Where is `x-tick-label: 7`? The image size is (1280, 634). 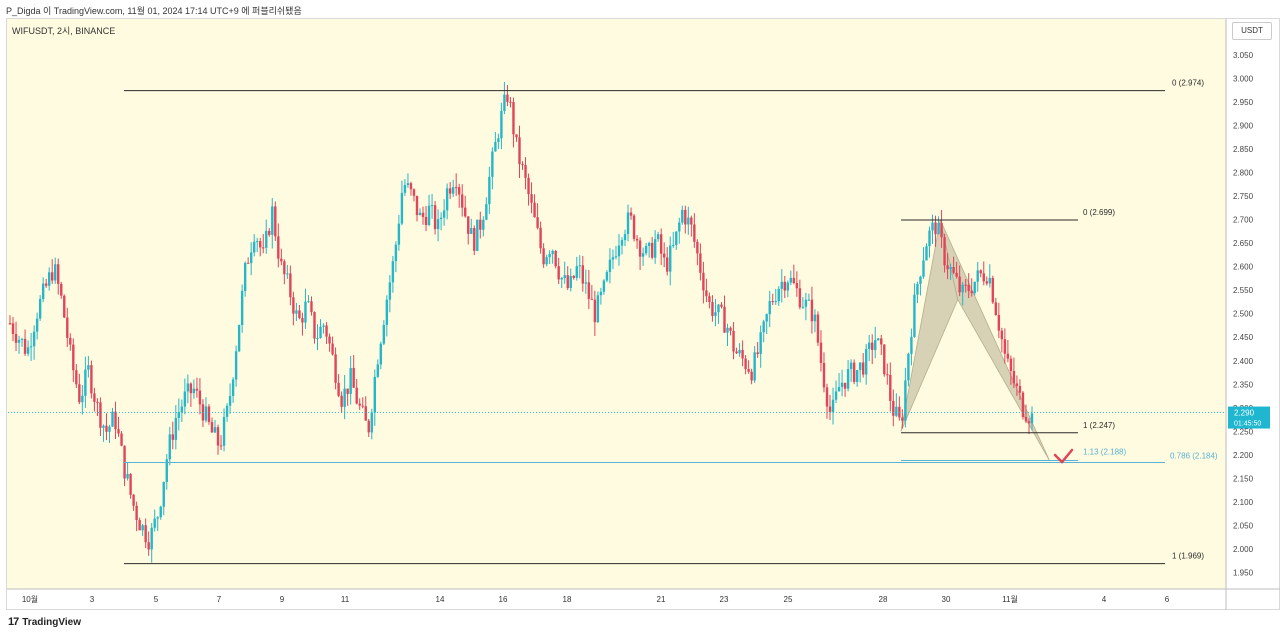
x-tick-label: 7 is located at coordinates (219, 599).